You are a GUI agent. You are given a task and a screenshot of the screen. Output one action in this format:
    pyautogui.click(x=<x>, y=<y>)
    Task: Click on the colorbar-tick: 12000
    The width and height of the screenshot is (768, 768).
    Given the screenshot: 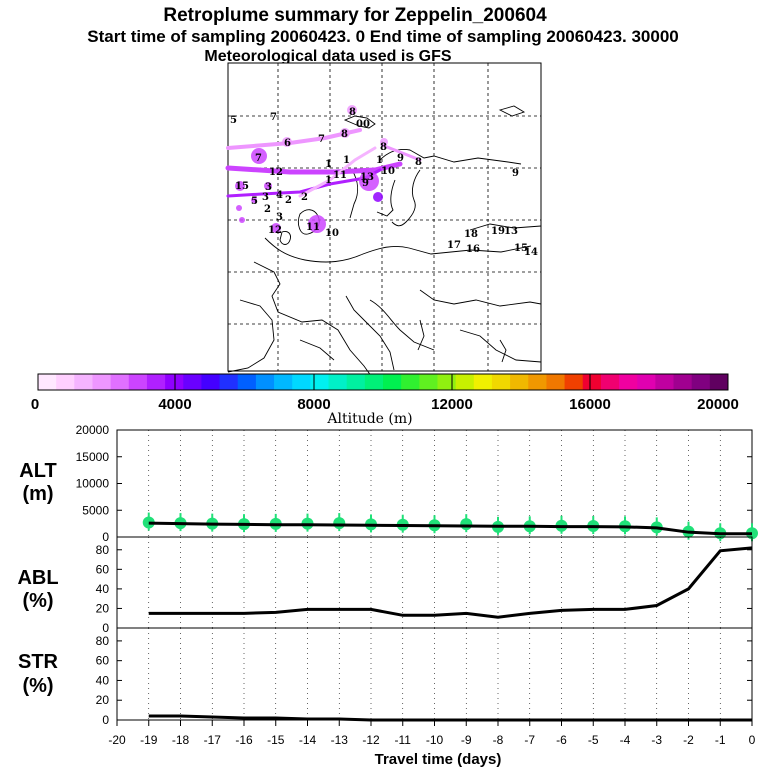 What is the action you would take?
    pyautogui.click(x=452, y=404)
    